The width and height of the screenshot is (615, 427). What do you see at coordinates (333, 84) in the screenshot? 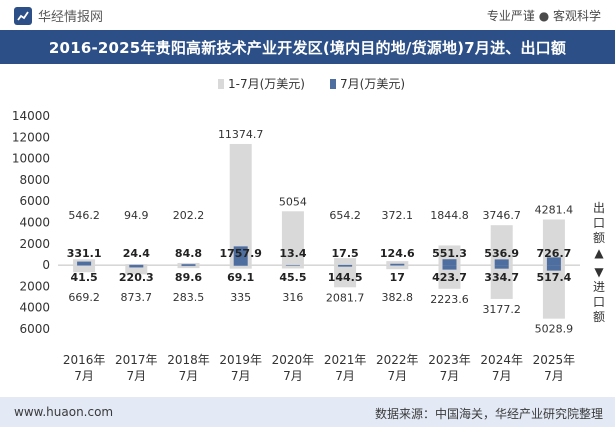
I see `legend-swatch-month` at bounding box center [333, 84].